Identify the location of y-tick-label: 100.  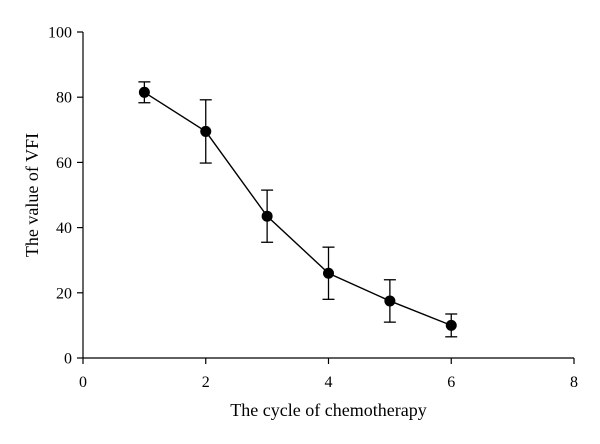
(60, 33).